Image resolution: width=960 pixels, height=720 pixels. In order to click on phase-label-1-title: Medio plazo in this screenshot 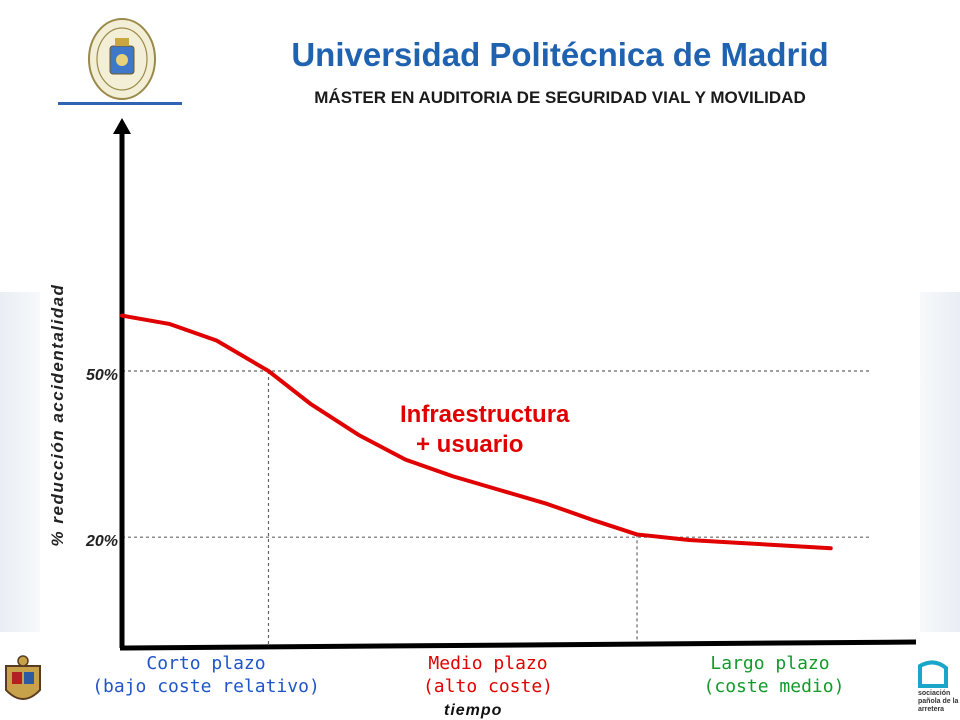, I will do `click(487, 663)`.